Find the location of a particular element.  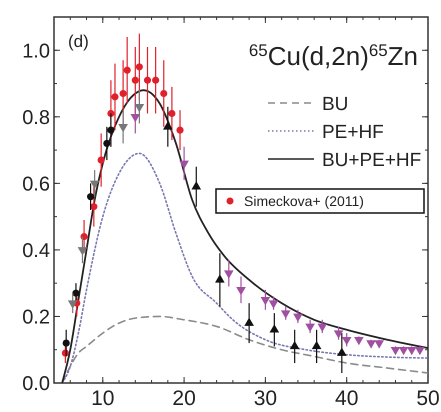

x-tick-label: 10 is located at coordinates (102, 398).